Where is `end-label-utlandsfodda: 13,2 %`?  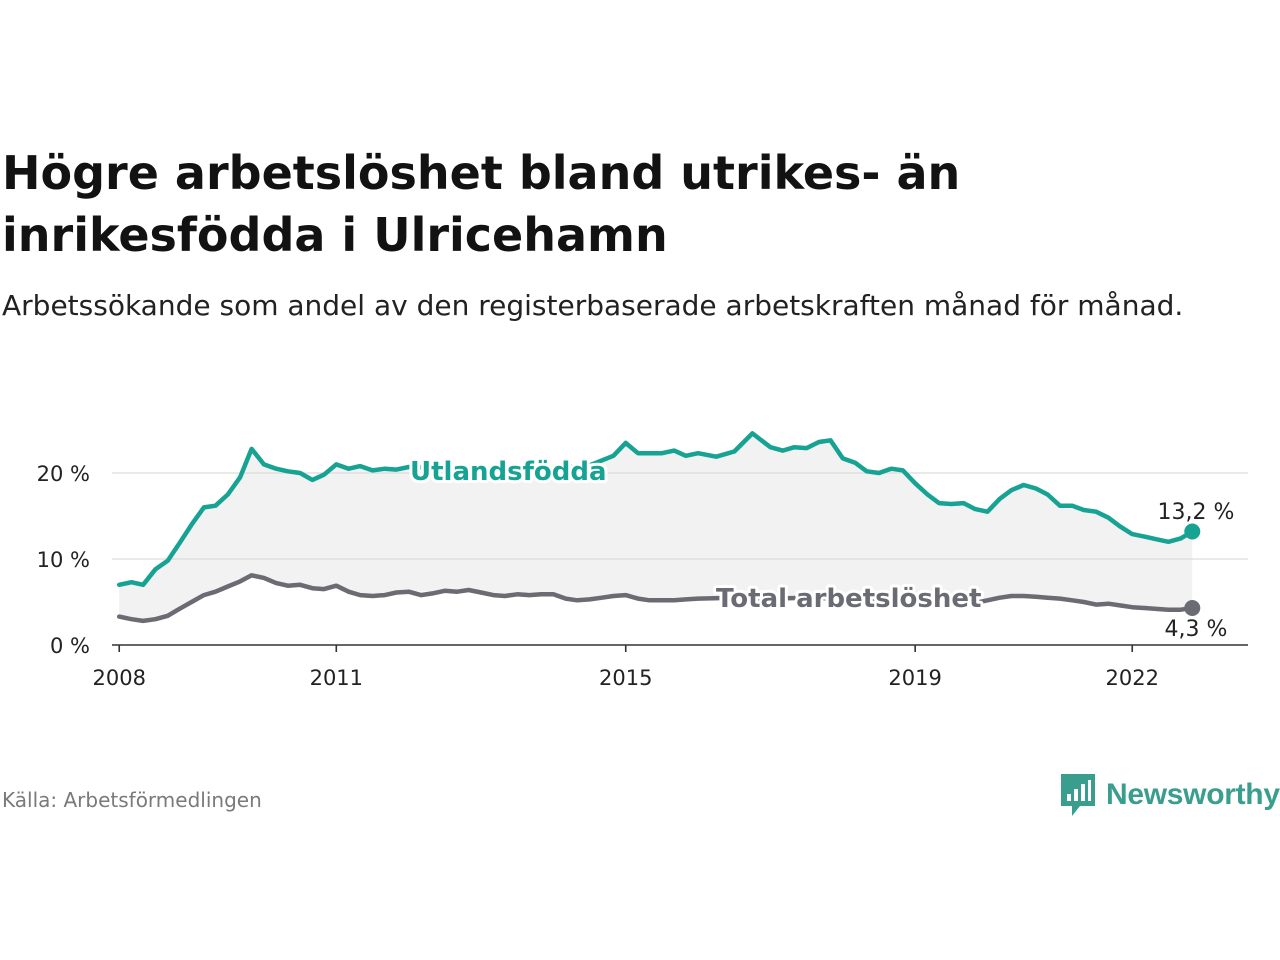 end-label-utlandsfodda: 13,2 % is located at coordinates (1196, 512).